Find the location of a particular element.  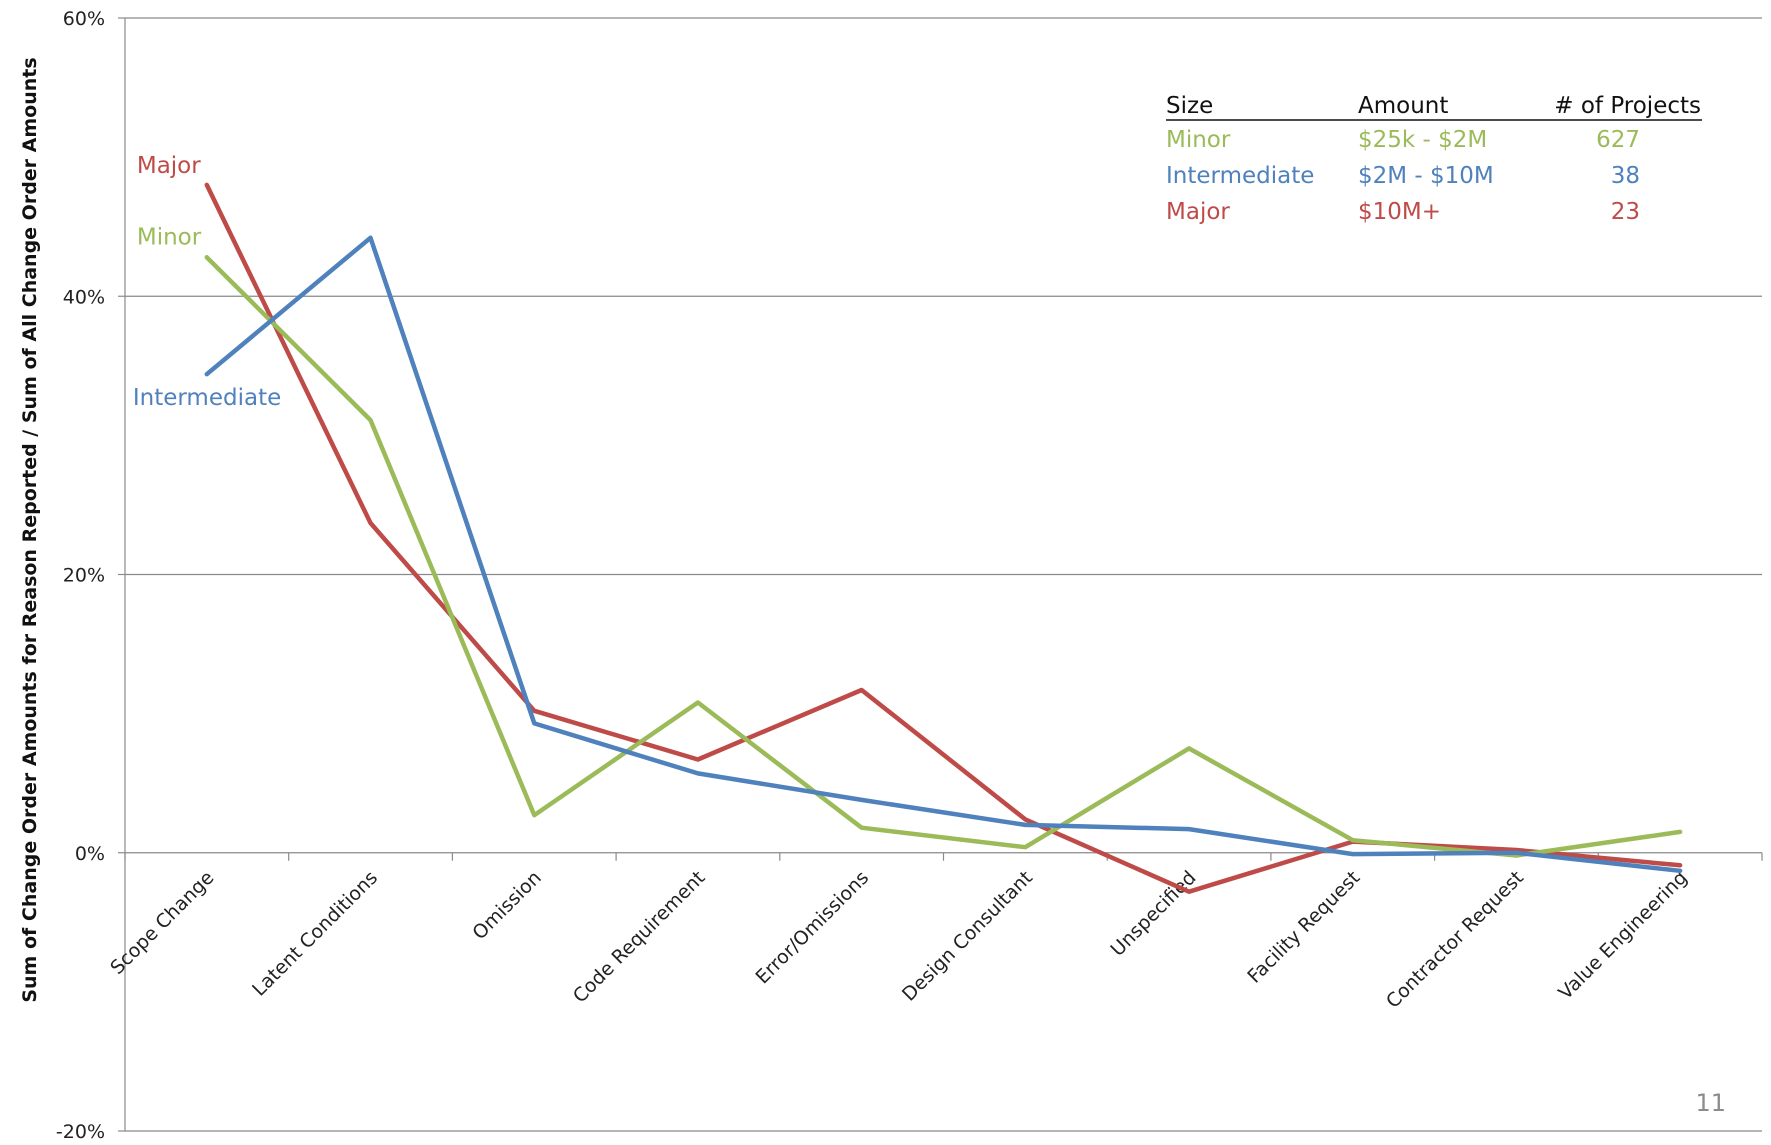

legend-size: Minor is located at coordinates (1198, 140).